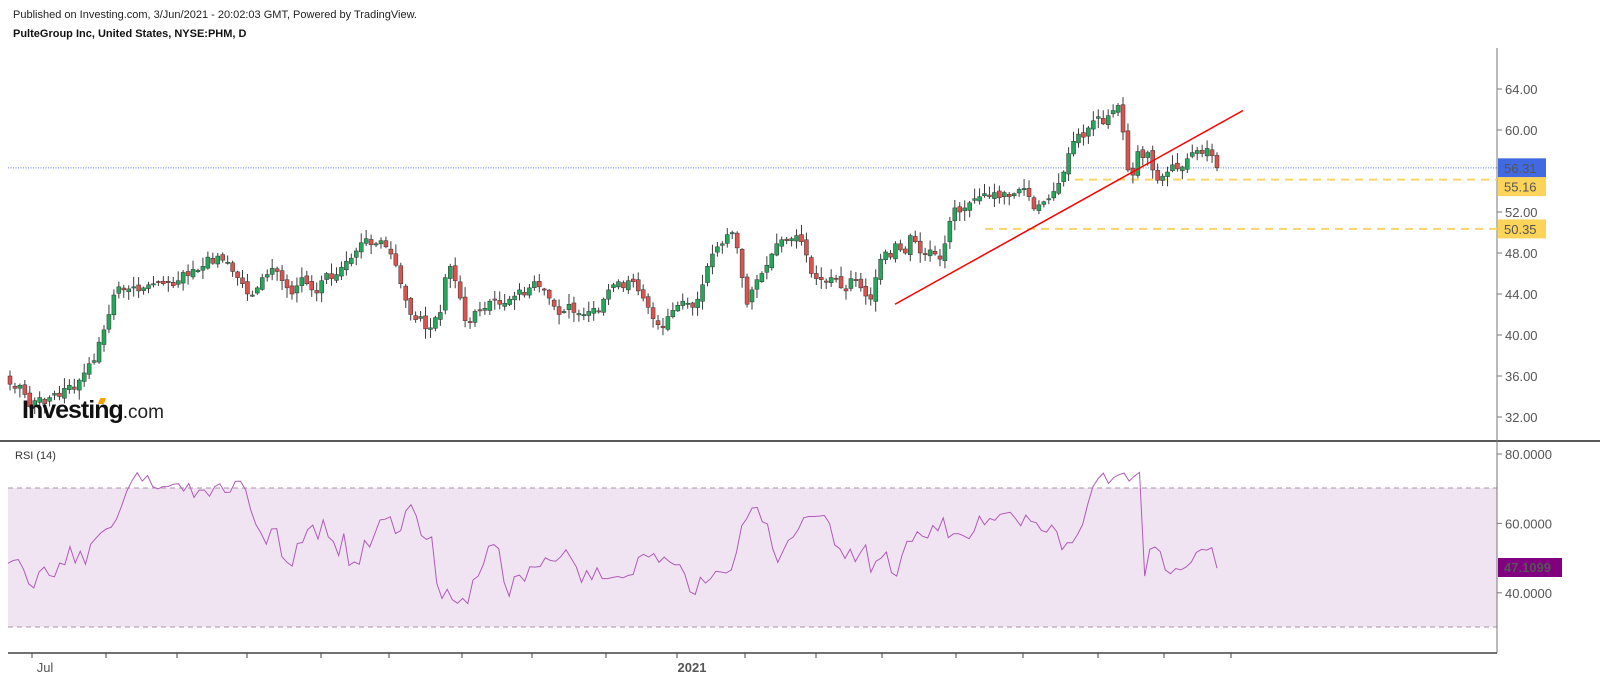  I want to click on rsi-tick-label: 80.0000, so click(1528, 454).